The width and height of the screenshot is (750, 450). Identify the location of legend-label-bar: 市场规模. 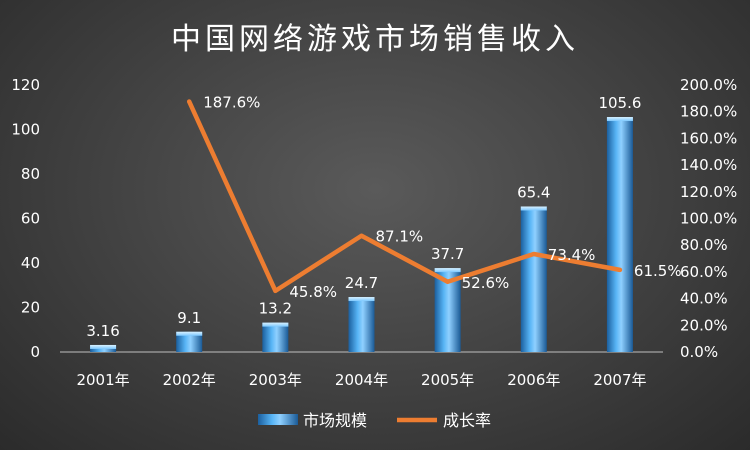
(335, 420).